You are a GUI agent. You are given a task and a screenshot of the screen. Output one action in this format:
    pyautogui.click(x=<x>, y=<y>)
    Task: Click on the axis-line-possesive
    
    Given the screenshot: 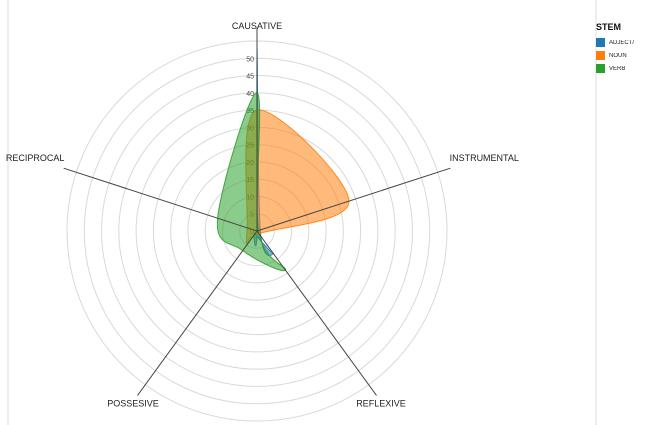 What is the action you would take?
    pyautogui.click(x=197, y=313)
    